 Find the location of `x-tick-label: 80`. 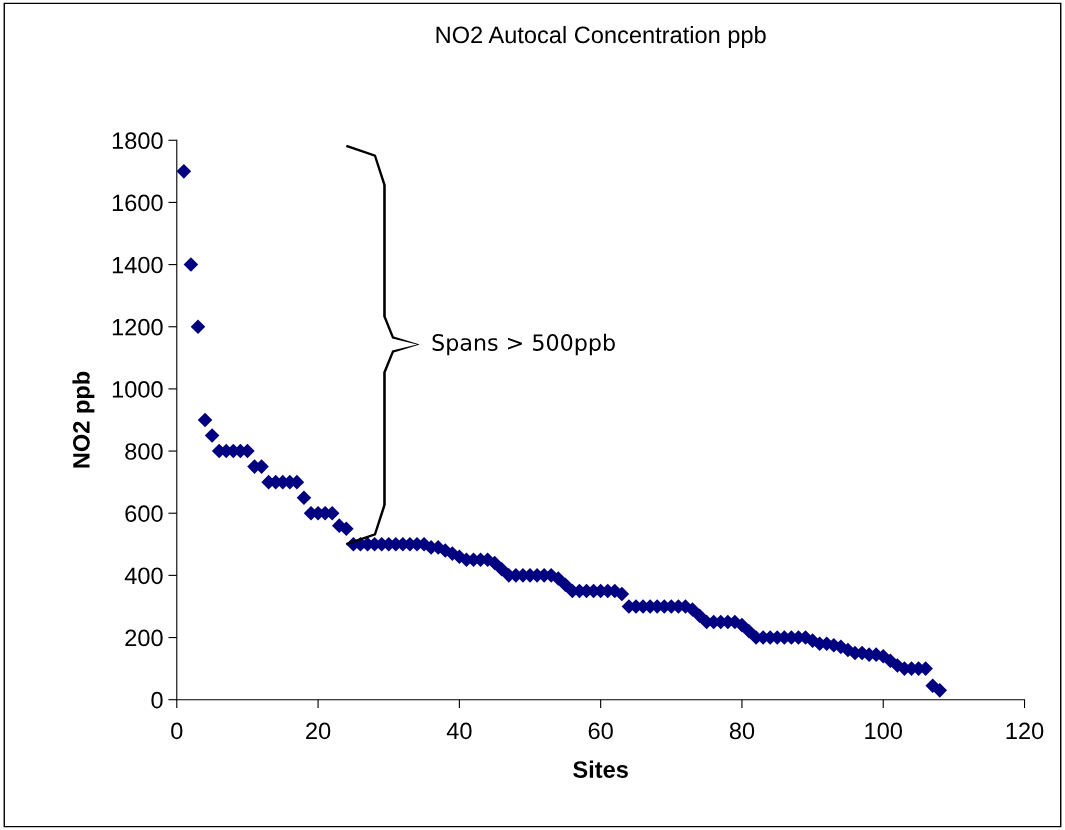

x-tick-label: 80 is located at coordinates (742, 731).